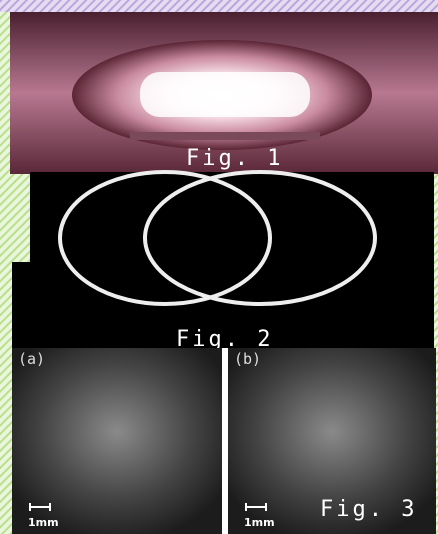  I want to click on electrode, so click(225, 136).